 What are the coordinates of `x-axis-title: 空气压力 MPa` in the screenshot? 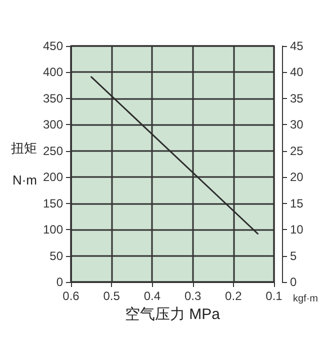 It's located at (172, 314).